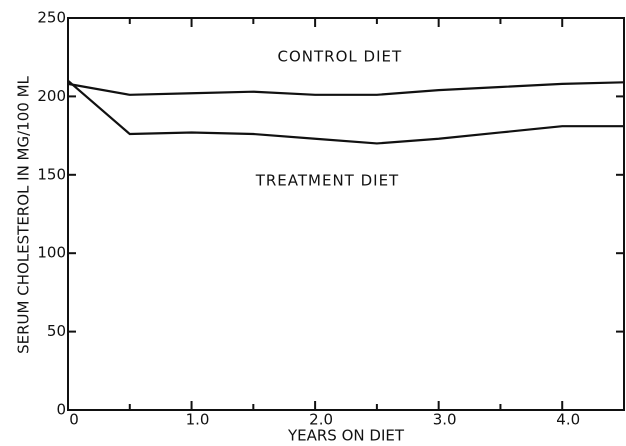 The width and height of the screenshot is (626, 446). What do you see at coordinates (198, 420) in the screenshot?
I see `x-tick-label: 1.0` at bounding box center [198, 420].